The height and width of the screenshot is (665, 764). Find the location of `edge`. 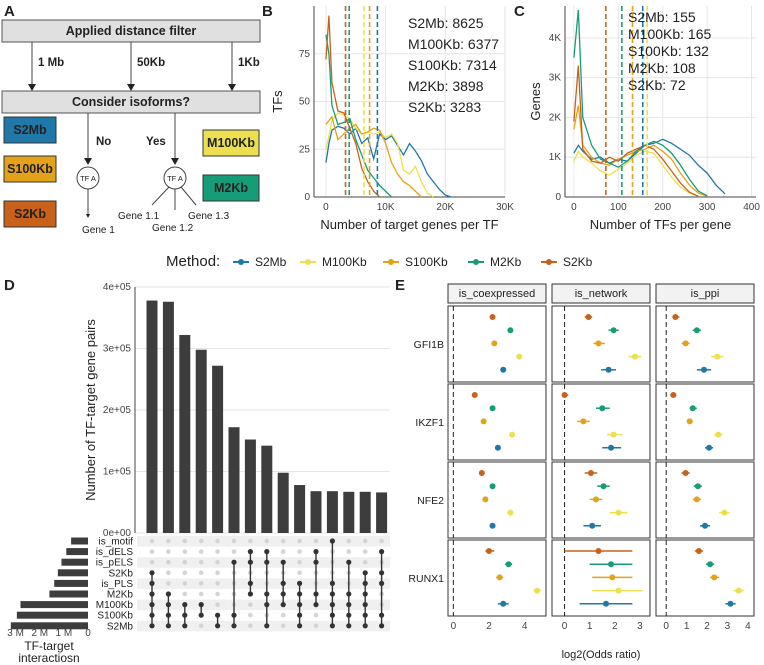

edge is located at coordinates (160, 196).